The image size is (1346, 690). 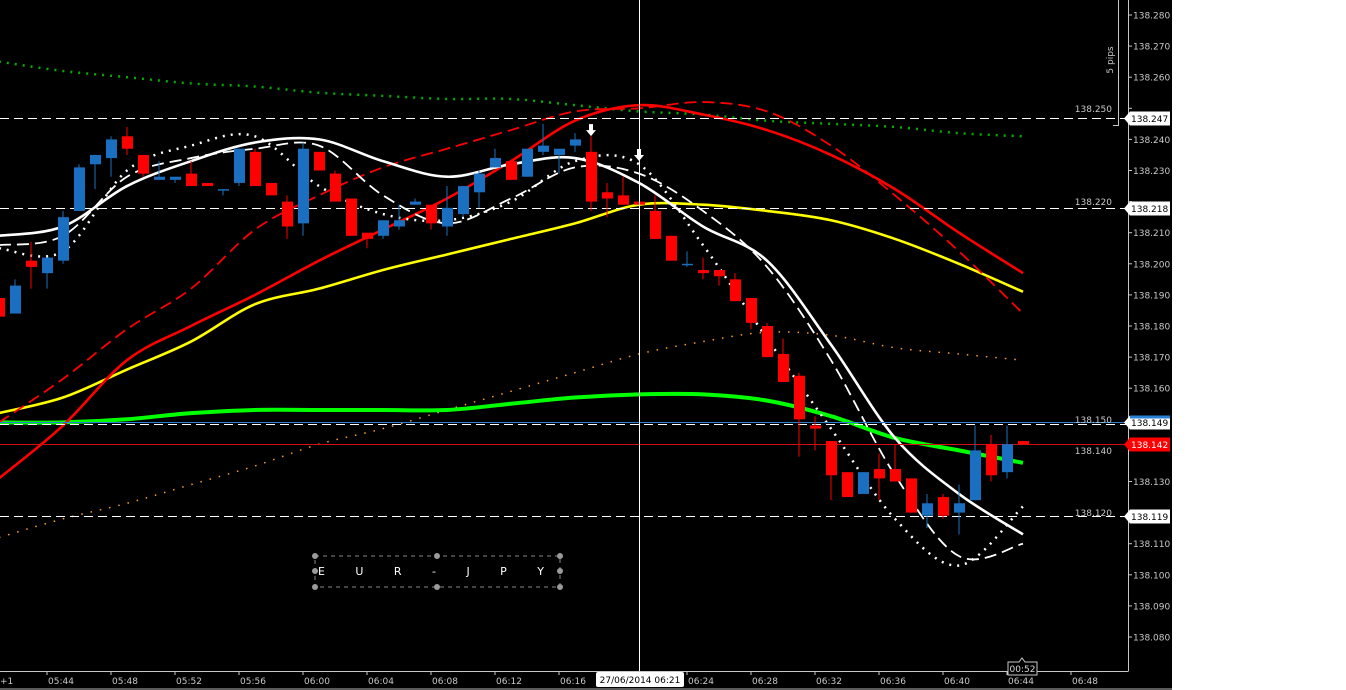 I want to click on y-tick-label: 138.210, so click(x=1151, y=234).